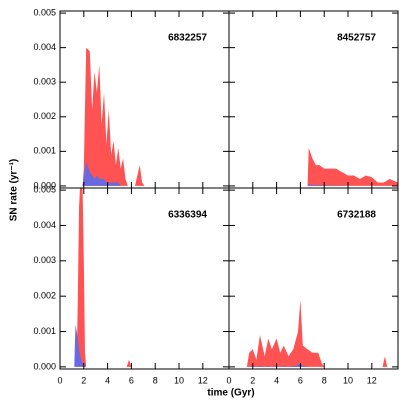  I want to click on panel-label: 6336394, so click(187, 215).